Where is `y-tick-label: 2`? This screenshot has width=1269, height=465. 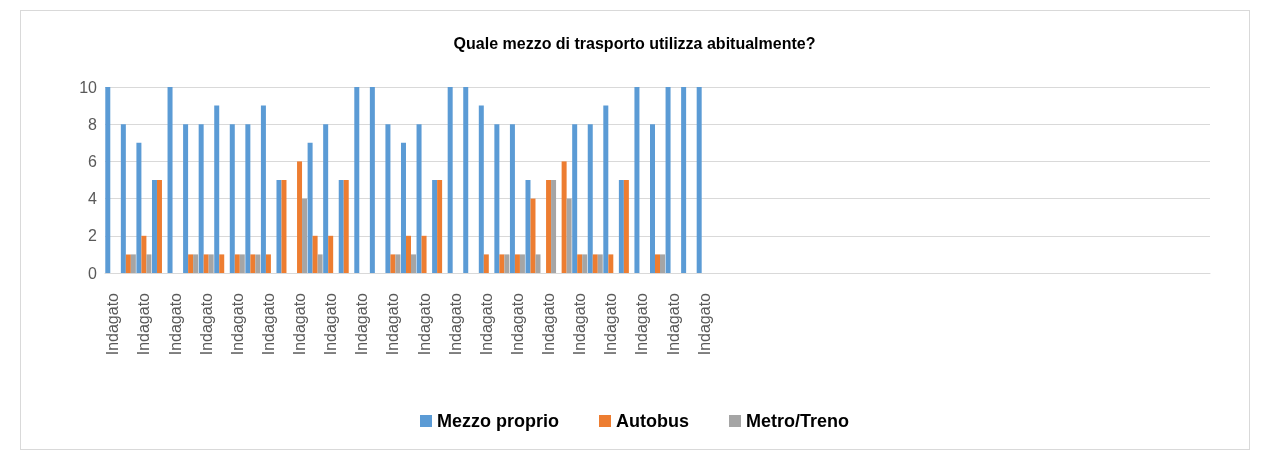
y-tick-label: 2 is located at coordinates (93, 236).